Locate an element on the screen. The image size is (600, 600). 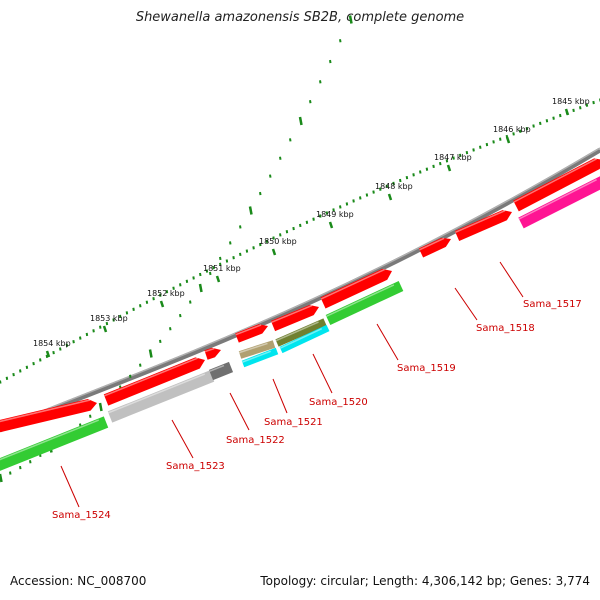
accession-label: Accession: NC_008700 is located at coordinates (78, 581).